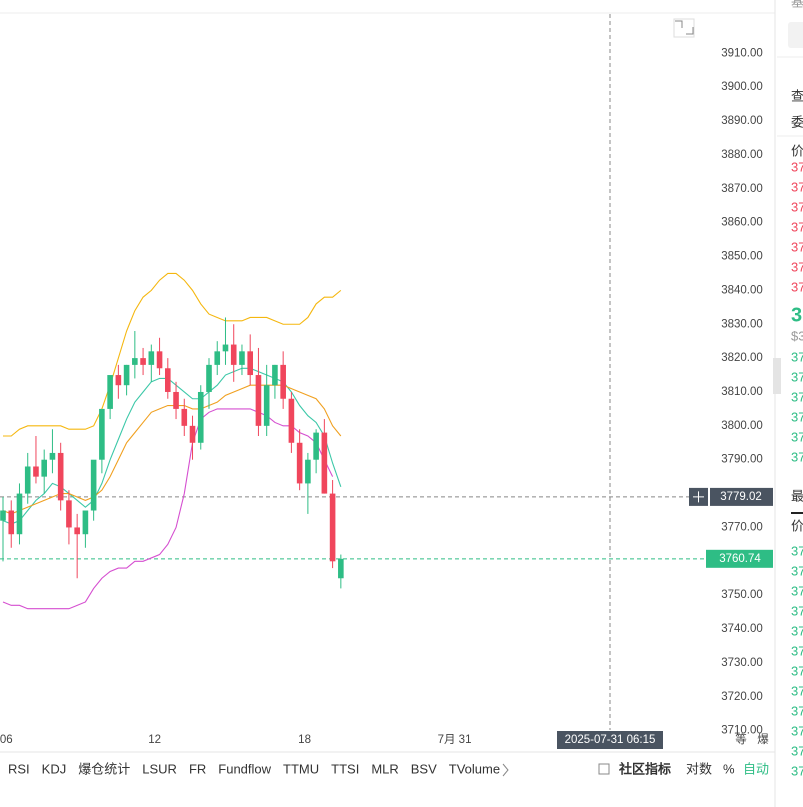 The image size is (803, 807). I want to click on crosshair-time-box, so click(610, 740).